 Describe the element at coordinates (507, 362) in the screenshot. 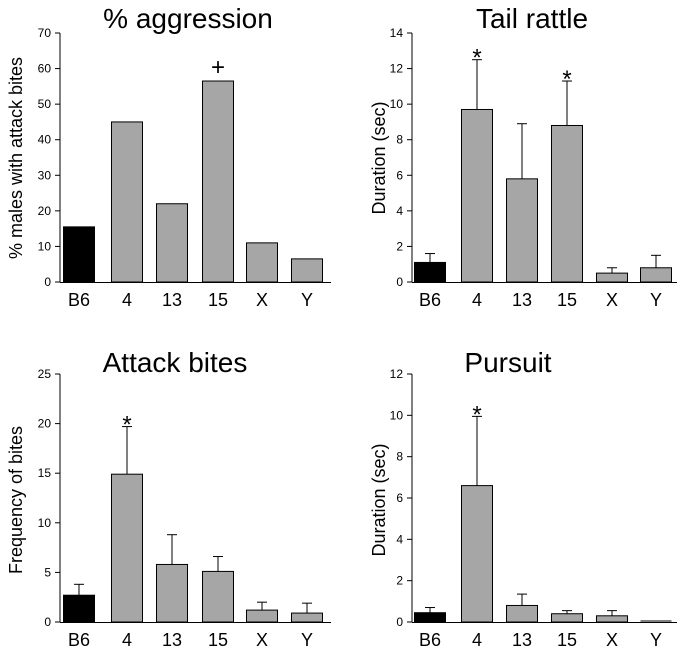

I see `chart-title: Pursuit` at that location.